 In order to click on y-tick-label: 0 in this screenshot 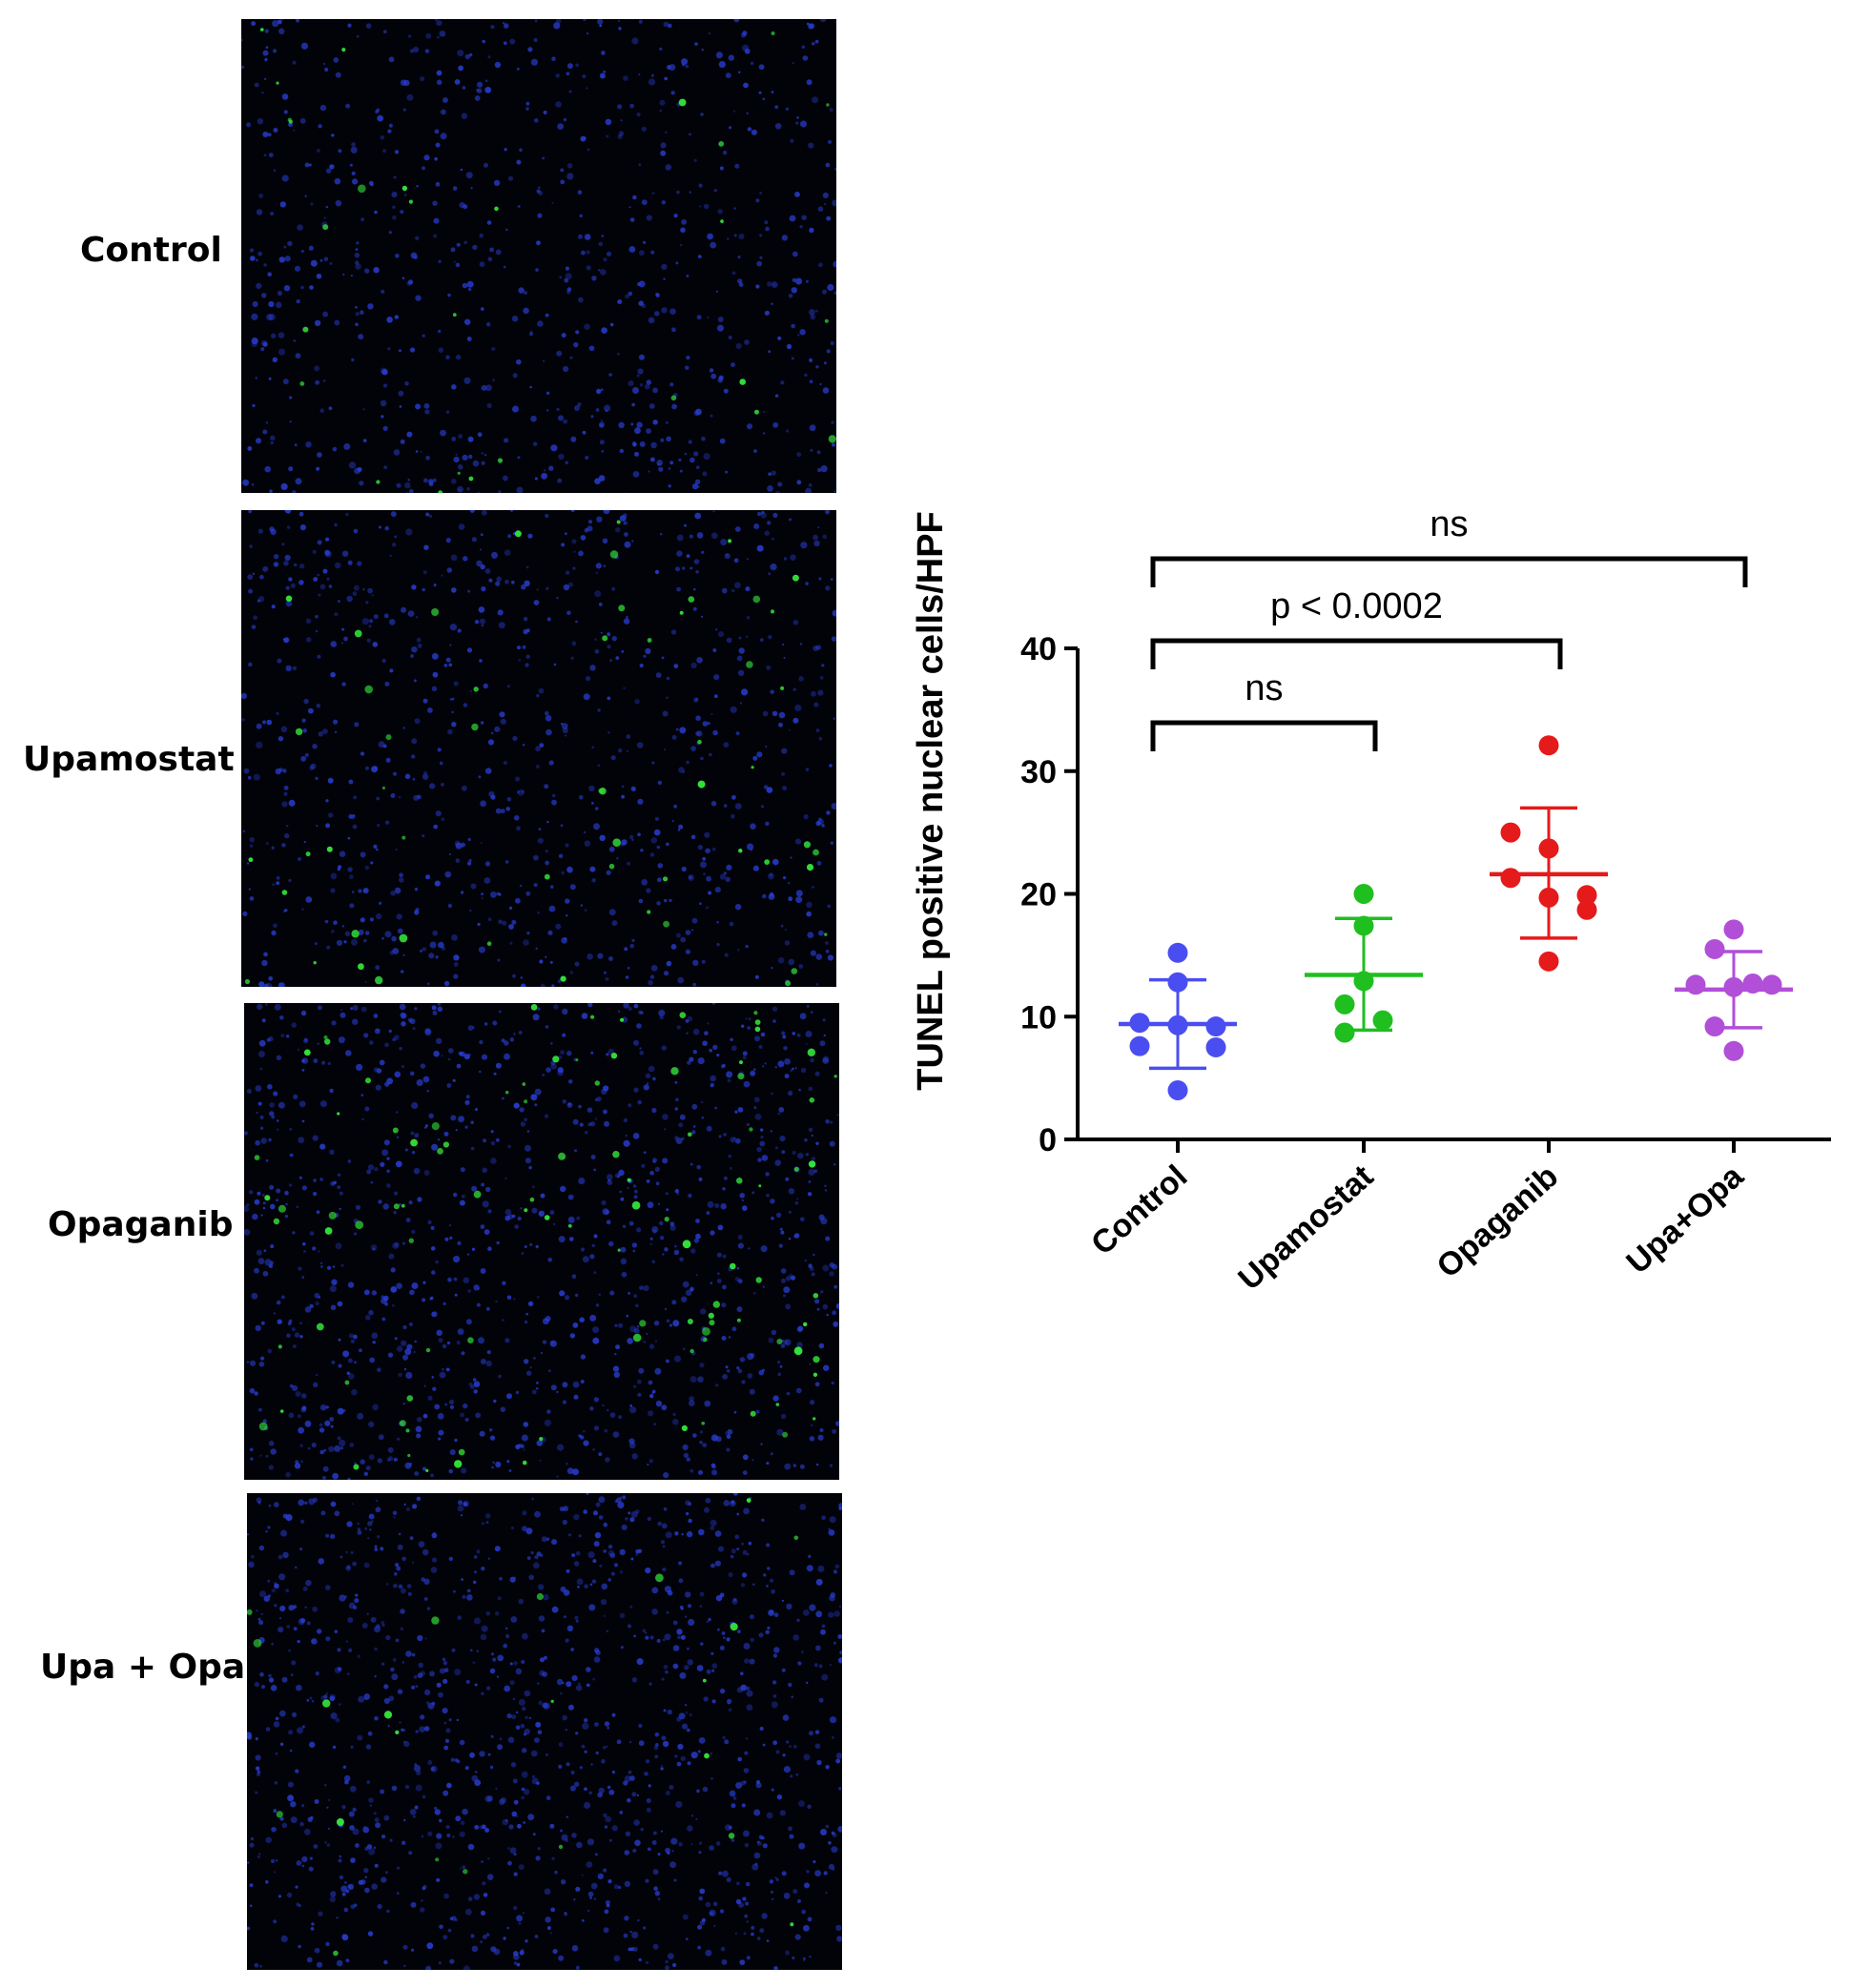, I will do `click(1048, 1140)`.